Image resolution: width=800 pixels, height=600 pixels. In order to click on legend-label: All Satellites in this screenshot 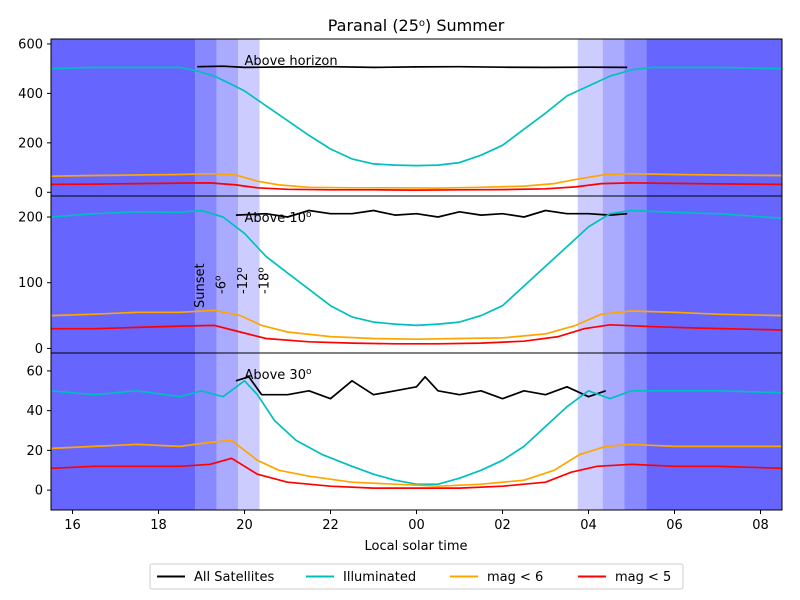, I will do `click(234, 577)`.